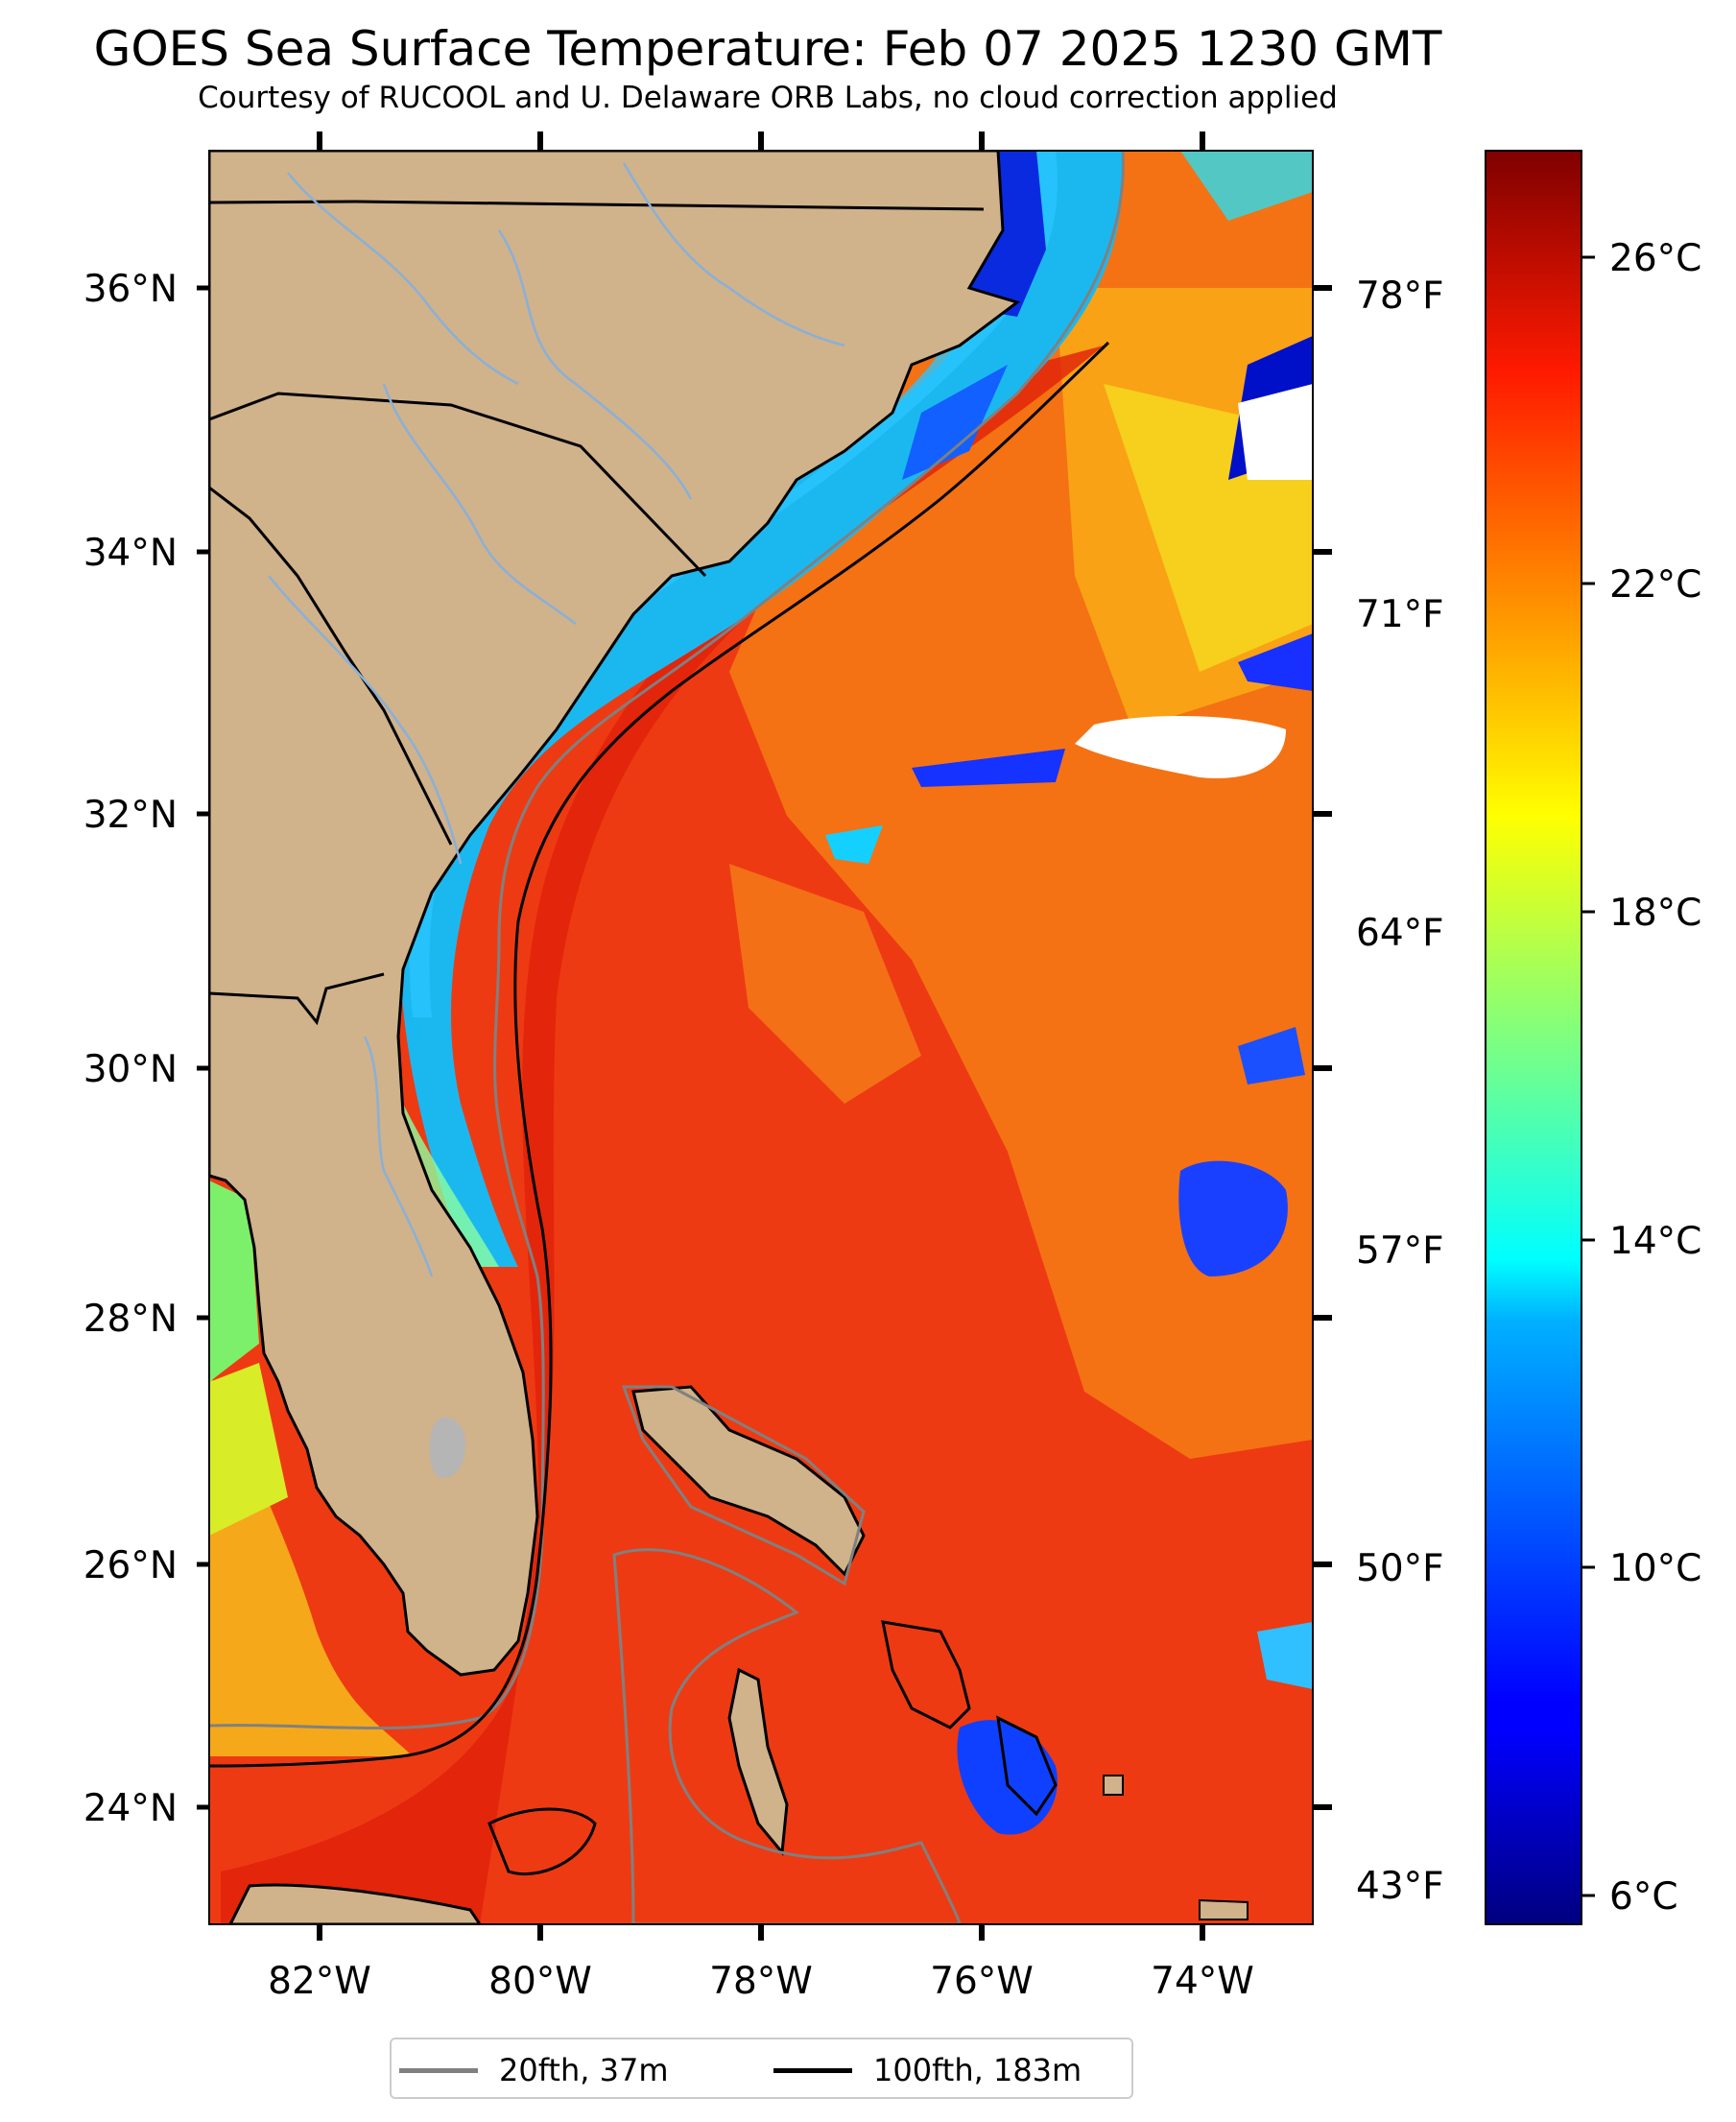 Image resolution: width=1736 pixels, height=2122 pixels. What do you see at coordinates (130, 1319) in the screenshot?
I see `lat-label: 28°N` at bounding box center [130, 1319].